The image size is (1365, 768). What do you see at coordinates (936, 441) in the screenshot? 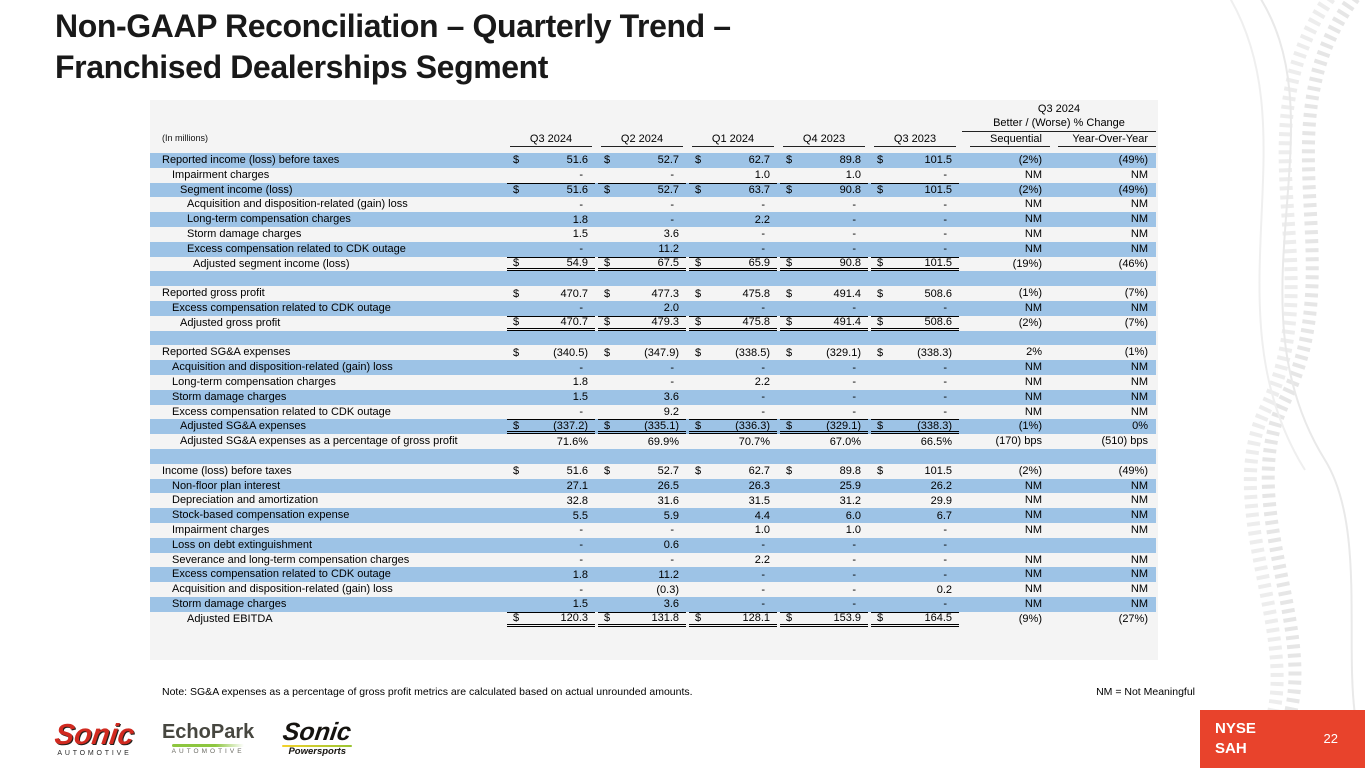
I see `value-text: 66.5%` at bounding box center [936, 441].